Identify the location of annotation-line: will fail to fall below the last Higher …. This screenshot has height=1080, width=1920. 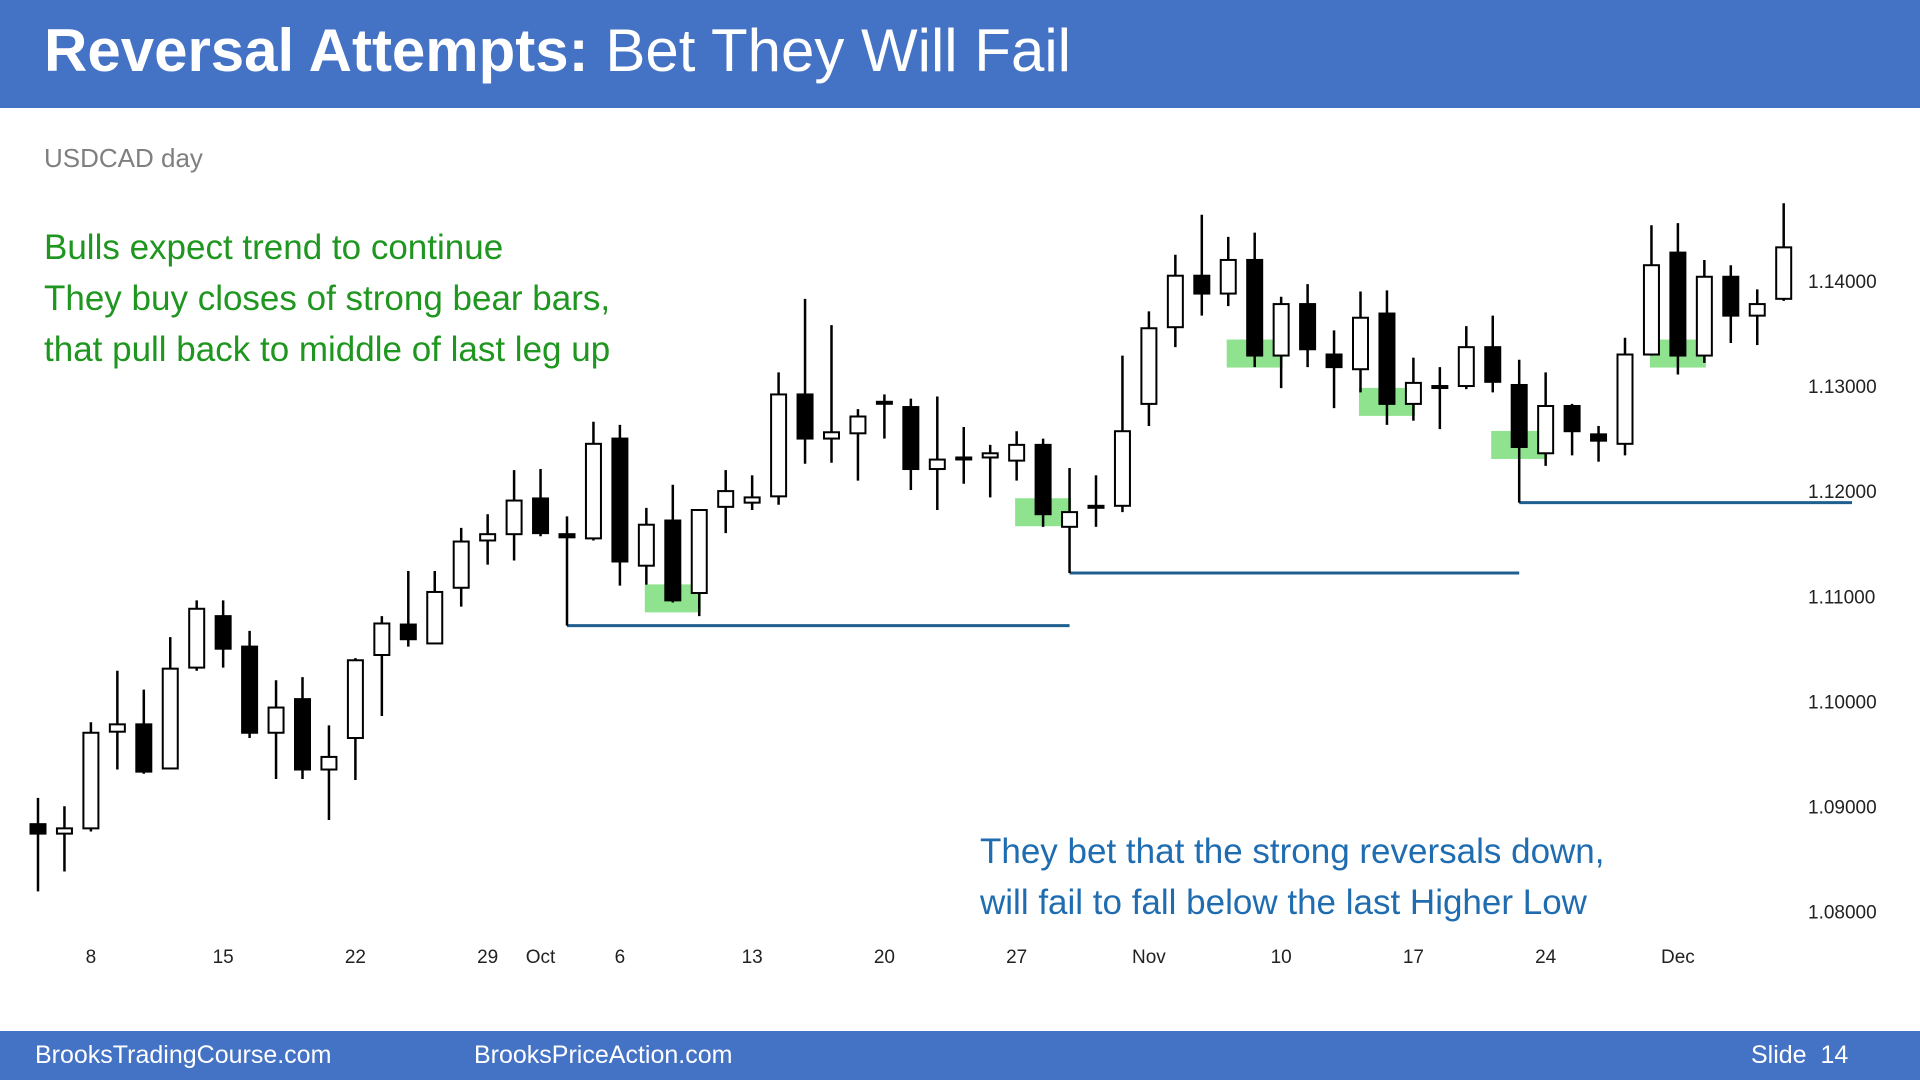
(1283, 902).